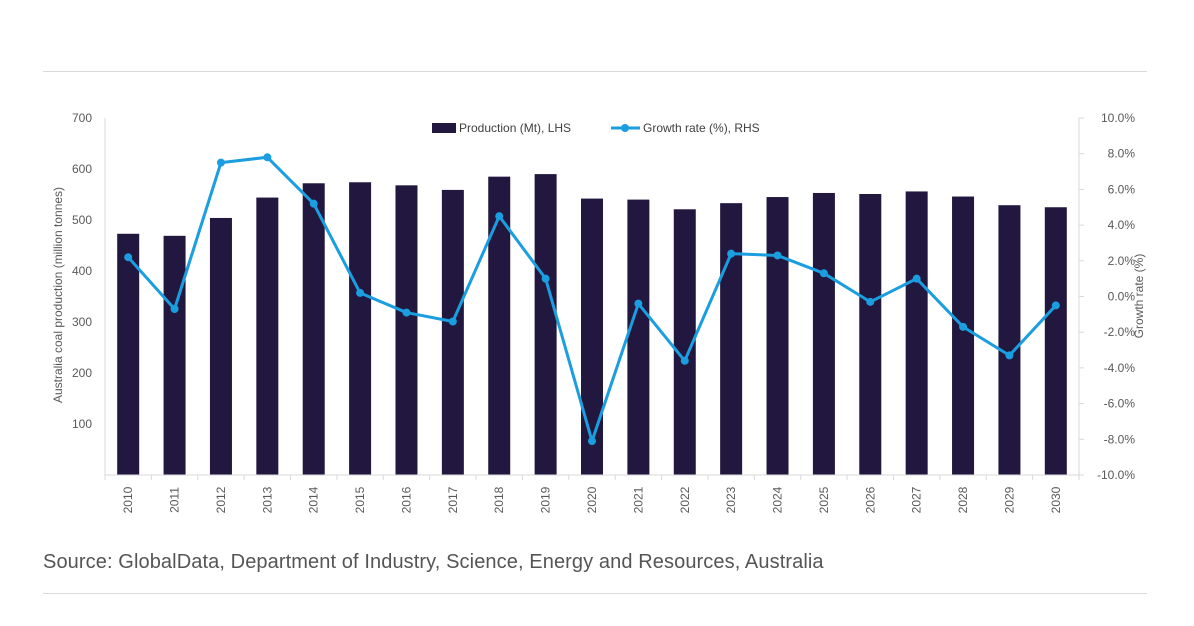  Describe the element at coordinates (267, 336) in the screenshot. I see `bar-2013` at that location.